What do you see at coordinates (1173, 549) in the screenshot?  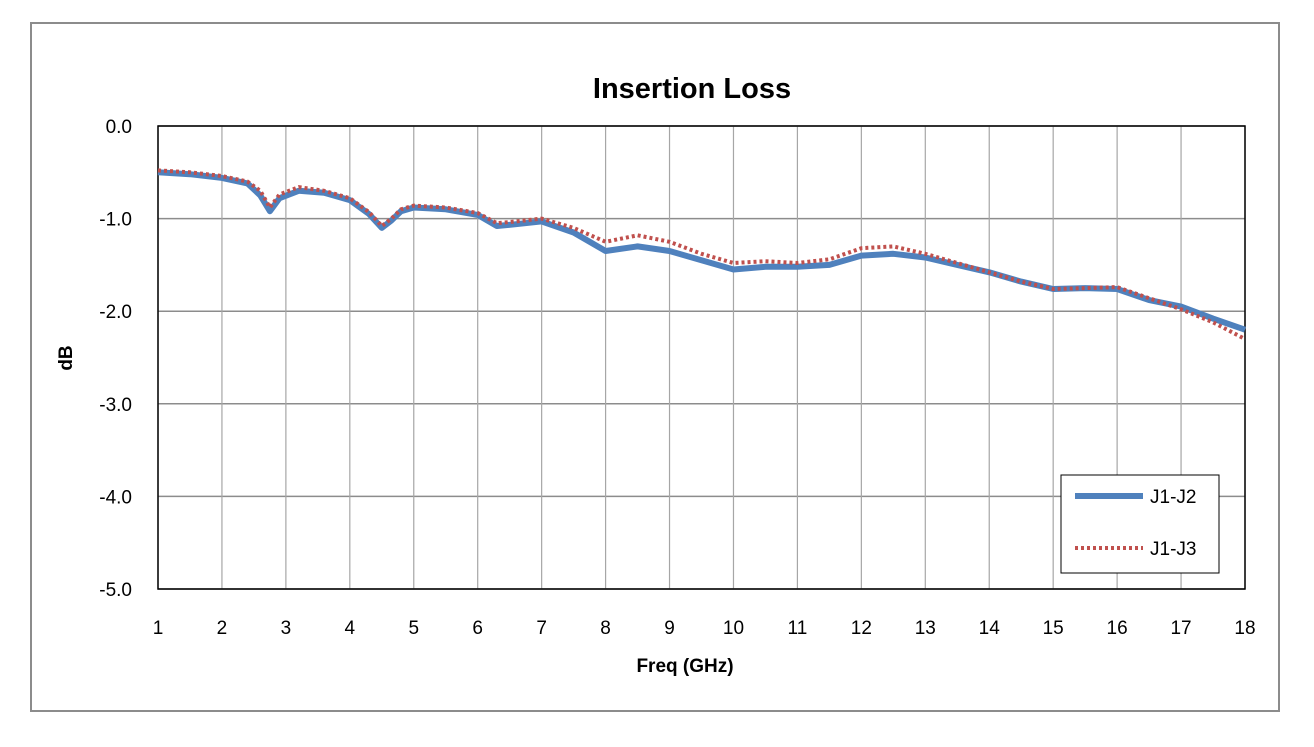 I see `legend-label-j1-j3: J1-J3` at bounding box center [1173, 549].